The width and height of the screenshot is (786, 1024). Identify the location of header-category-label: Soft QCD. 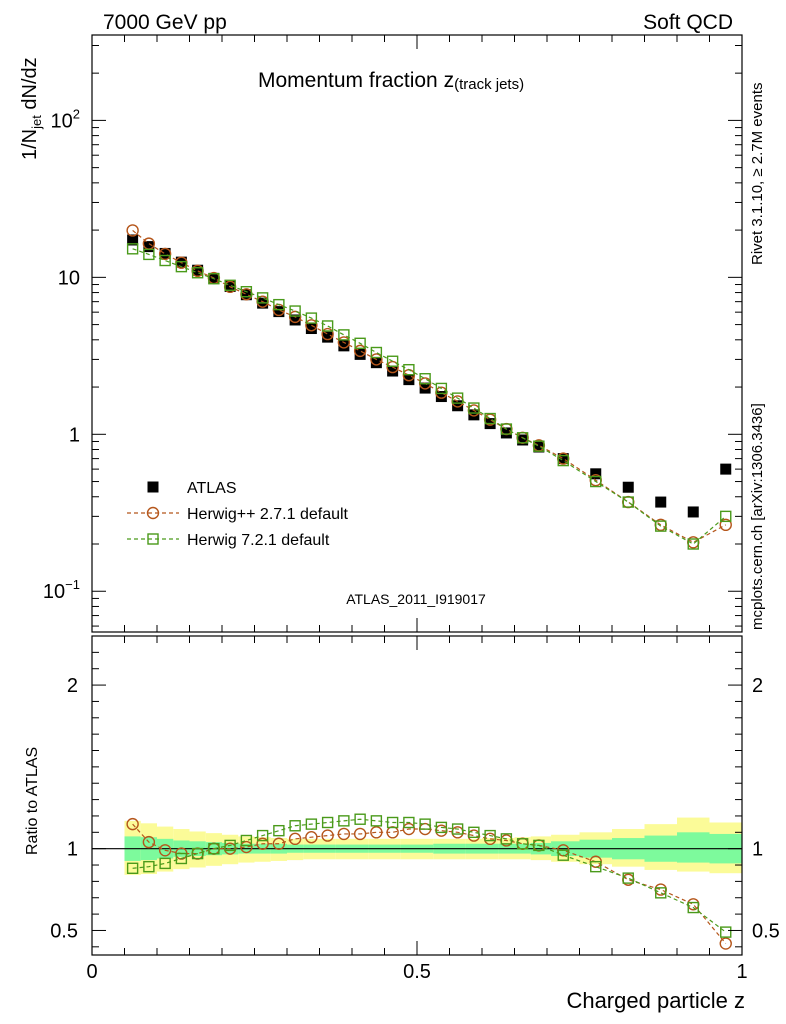
(688, 22).